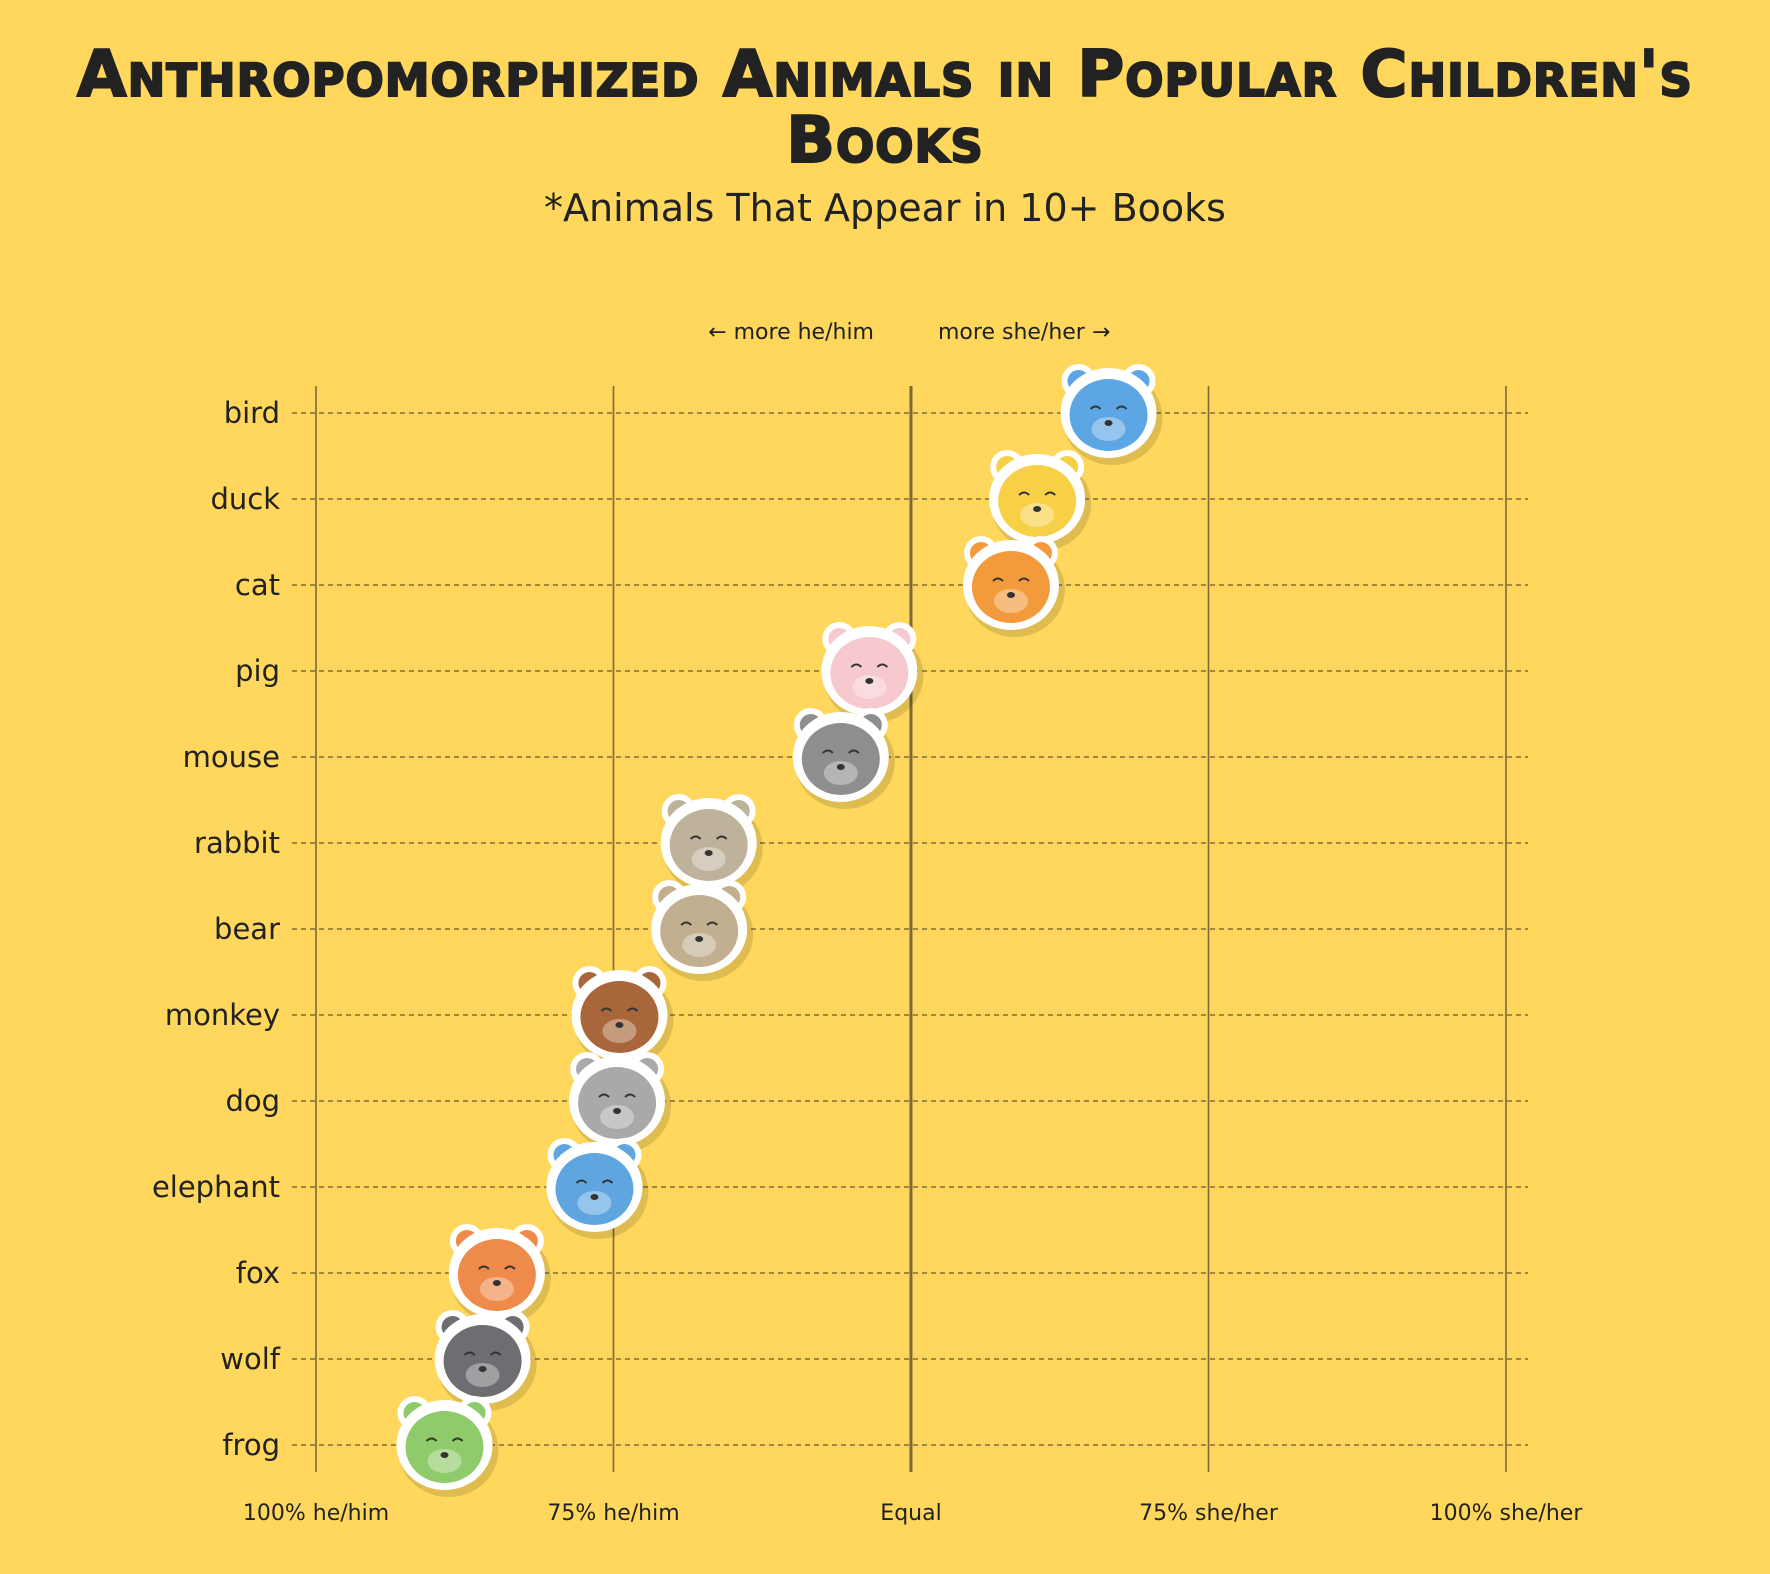  I want to click on rabbit-icon, so click(711, 844).